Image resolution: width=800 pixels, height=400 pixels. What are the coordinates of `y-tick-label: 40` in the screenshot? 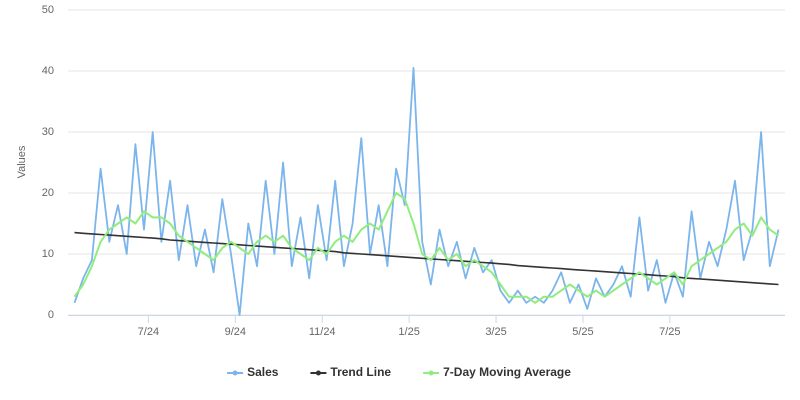 It's located at (48, 71).